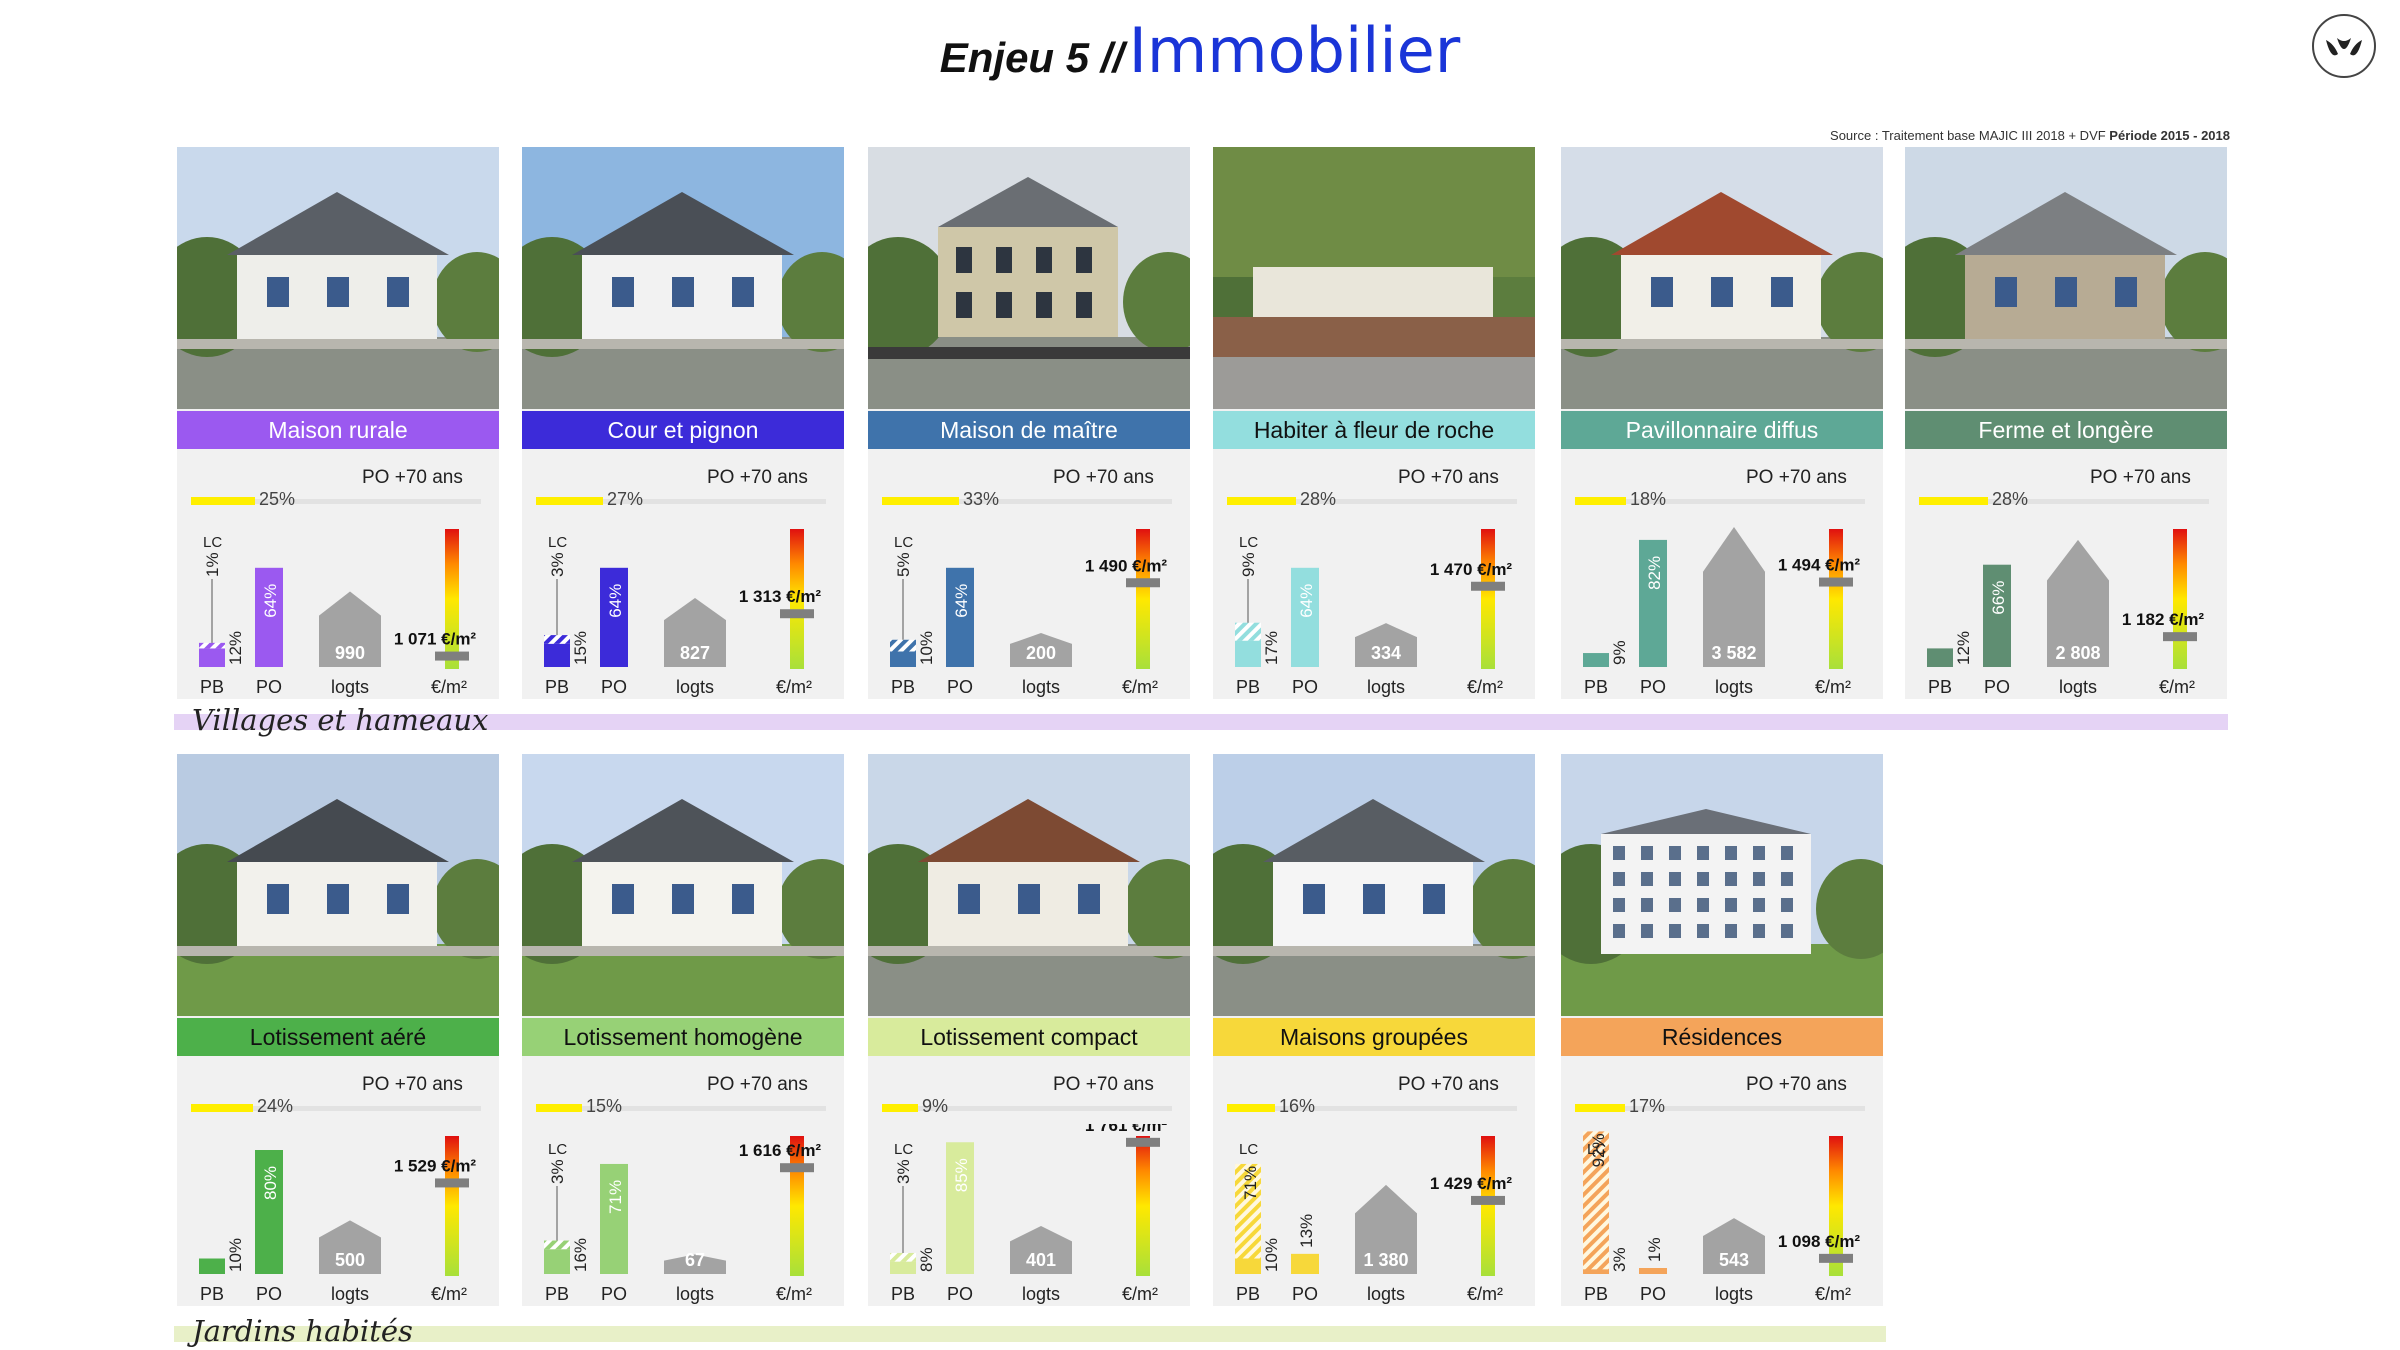 The image size is (2400, 1350). Describe the element at coordinates (1126, 1129) in the screenshot. I see `price-value: 1 761 €/m²` at that location.